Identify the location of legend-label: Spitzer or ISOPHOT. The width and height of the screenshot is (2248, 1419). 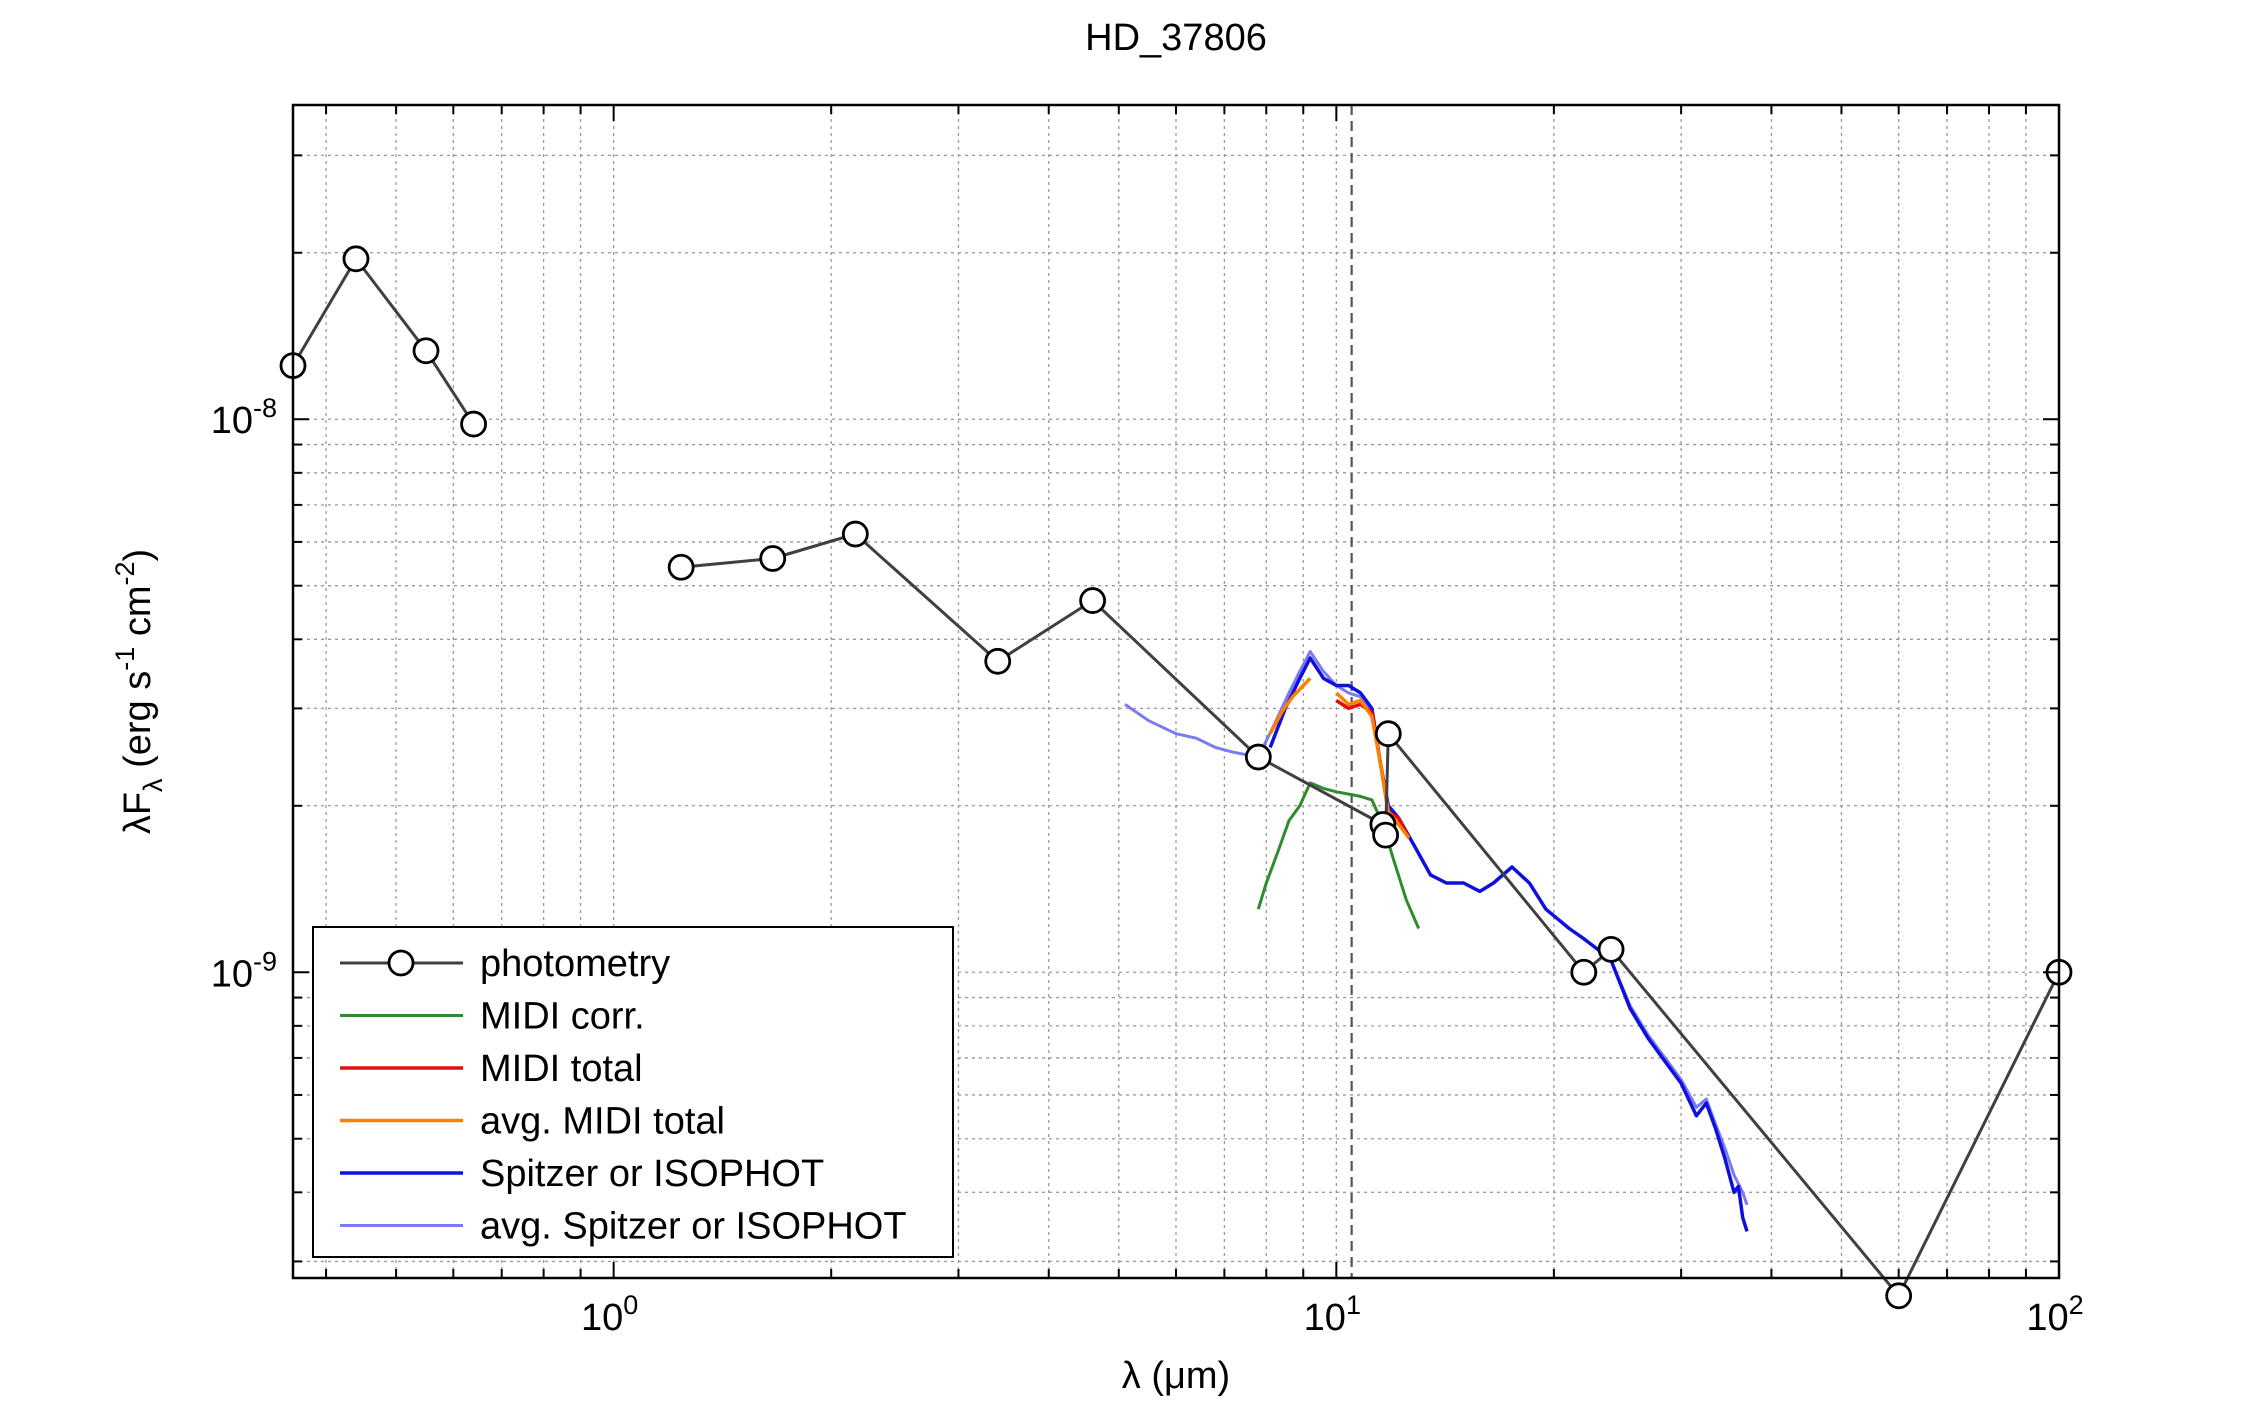
(652, 1174).